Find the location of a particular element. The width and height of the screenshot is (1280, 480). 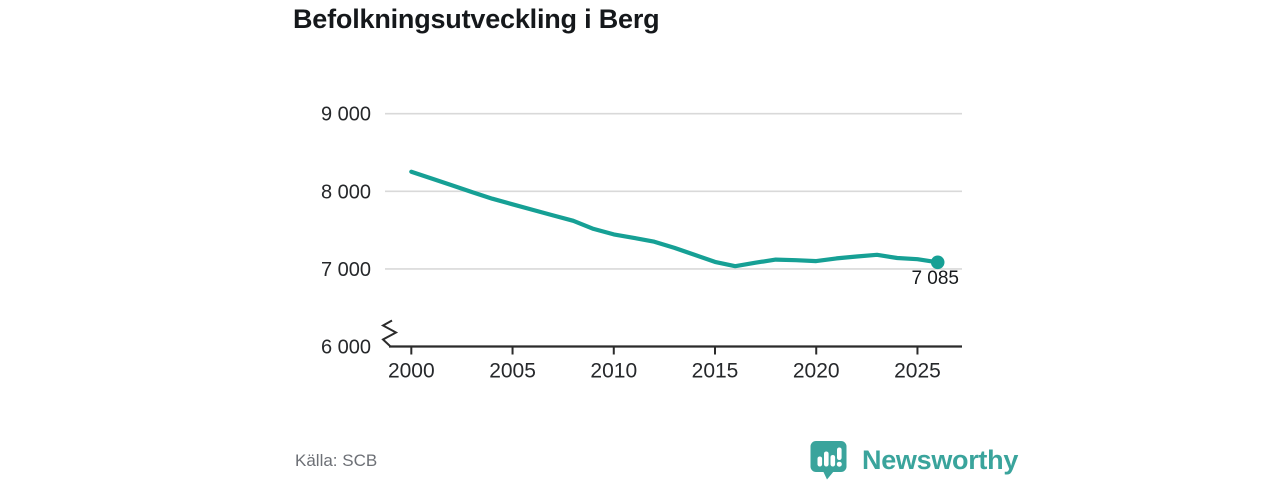

source-note: Källa: SCB is located at coordinates (336, 460).